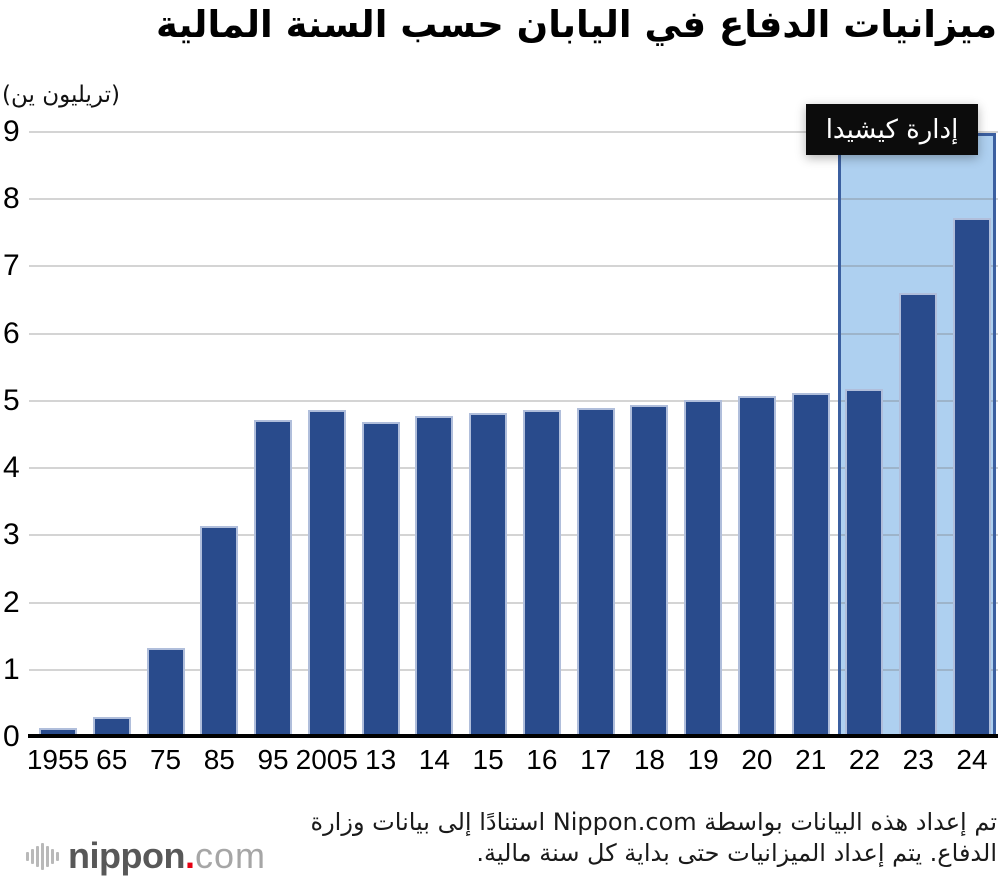  What do you see at coordinates (112, 759) in the screenshot?
I see `x-axis-tick-label: 65` at bounding box center [112, 759].